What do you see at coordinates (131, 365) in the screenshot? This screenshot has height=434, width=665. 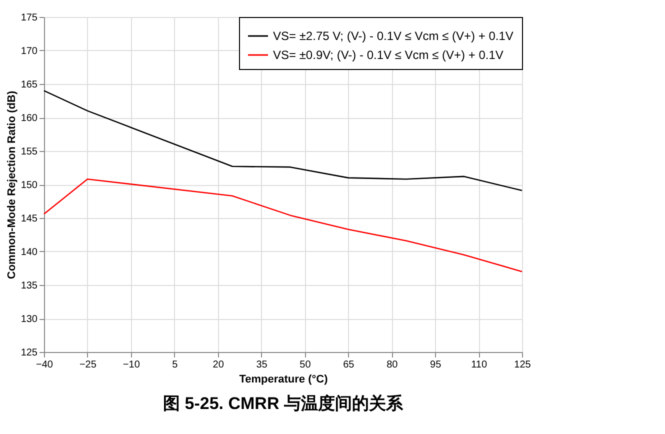 I see `x-tick-label: −10` at bounding box center [131, 365].